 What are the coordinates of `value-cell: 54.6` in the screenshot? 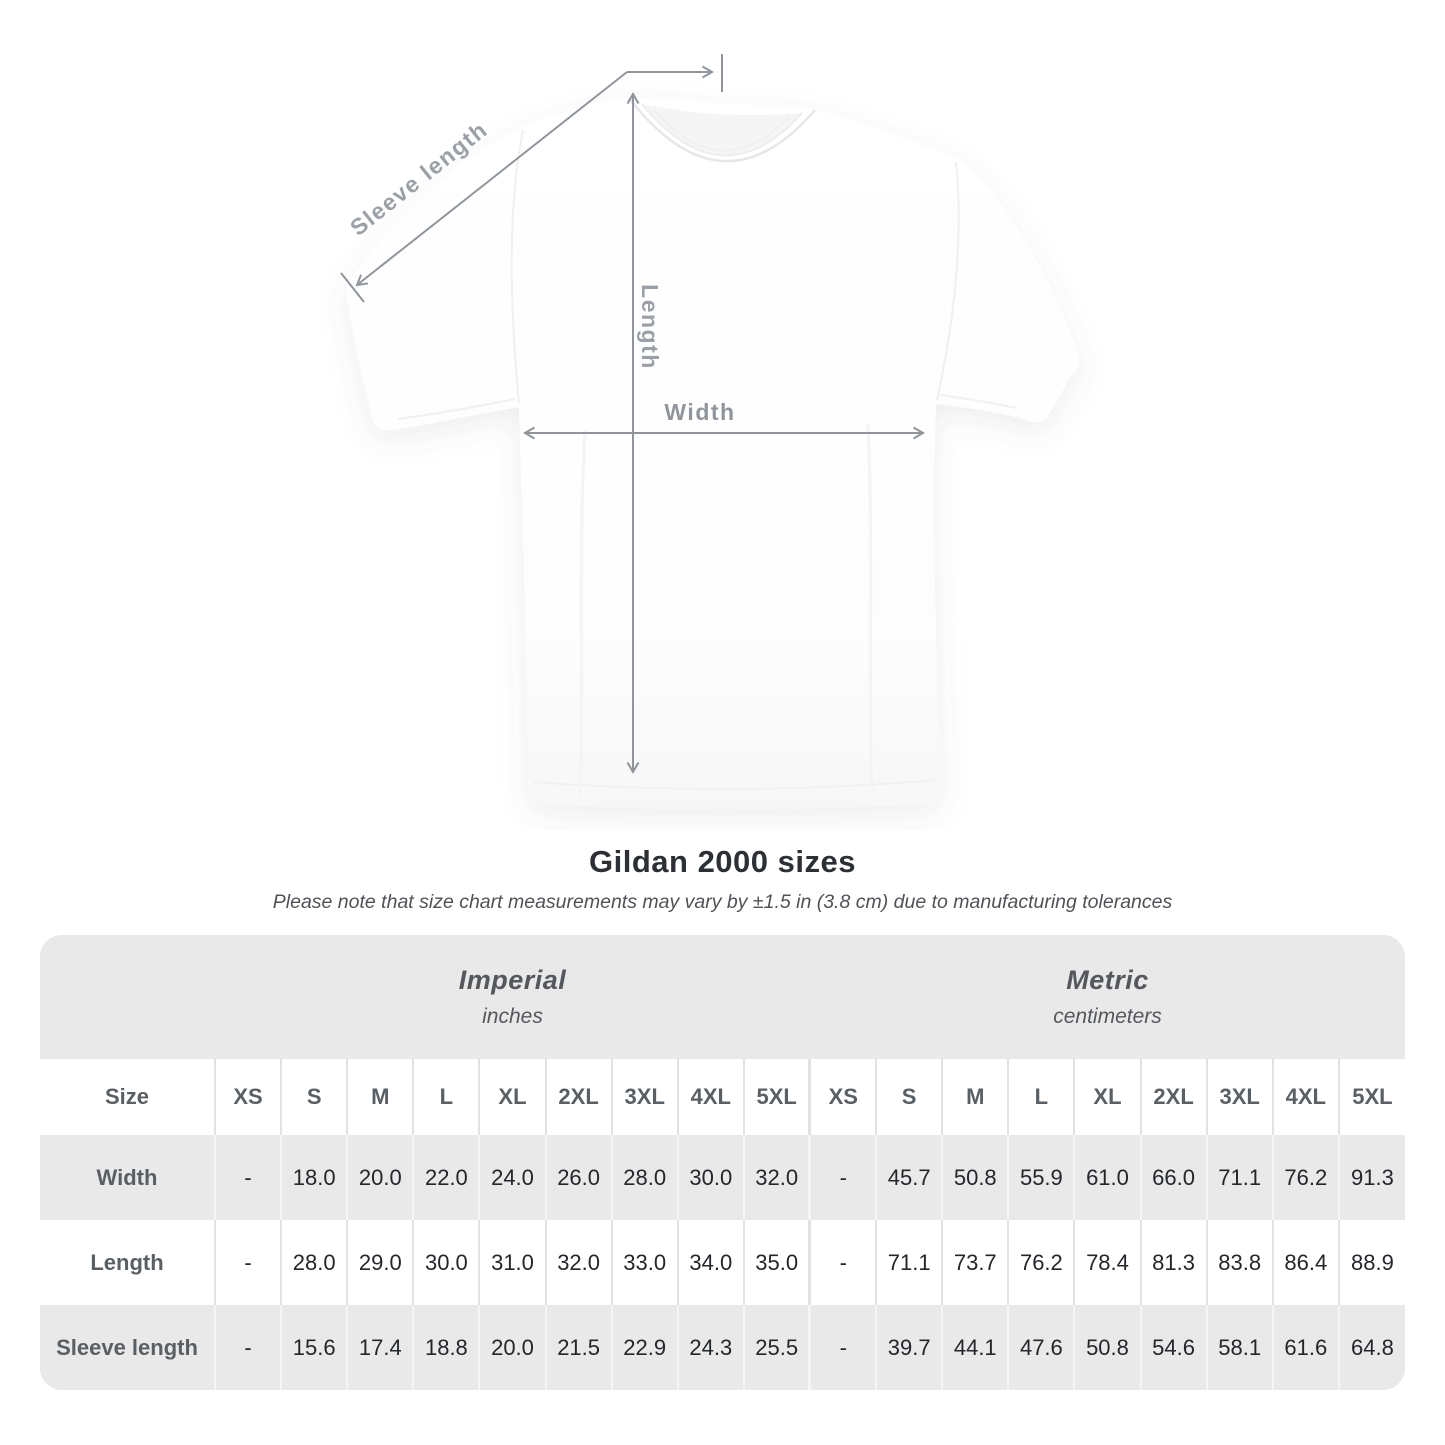 It's located at (1173, 1347).